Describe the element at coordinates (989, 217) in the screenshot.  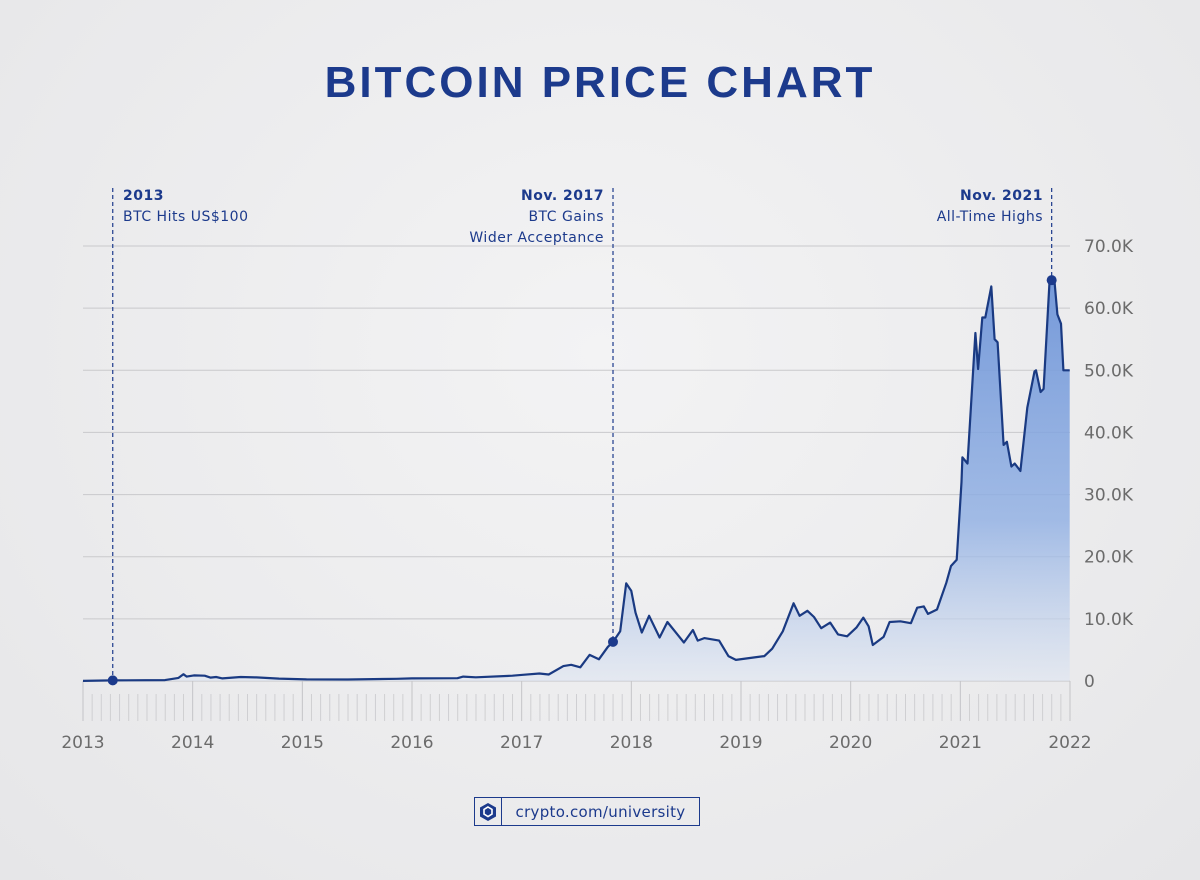
I see `annotation-text: All-Time Highs` at that location.